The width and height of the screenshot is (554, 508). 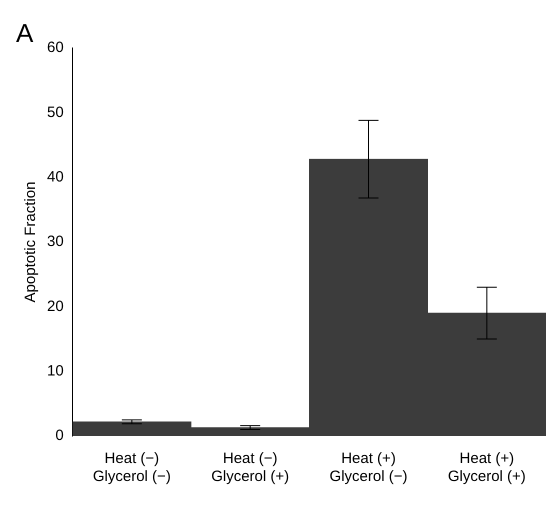 What do you see at coordinates (59, 435) in the screenshot?
I see `y-tick-label: 0` at bounding box center [59, 435].